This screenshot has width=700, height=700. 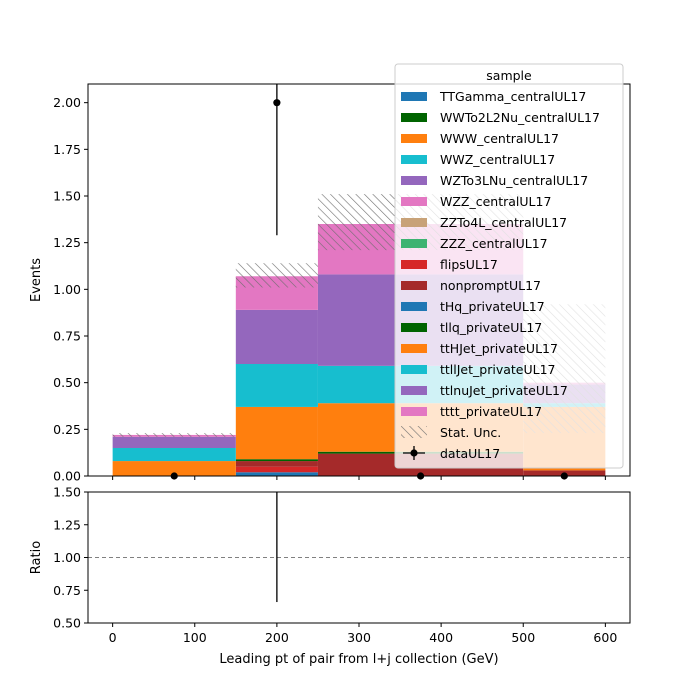 I want to click on legend-entry: WZZ_centralUL17, so click(x=495, y=201).